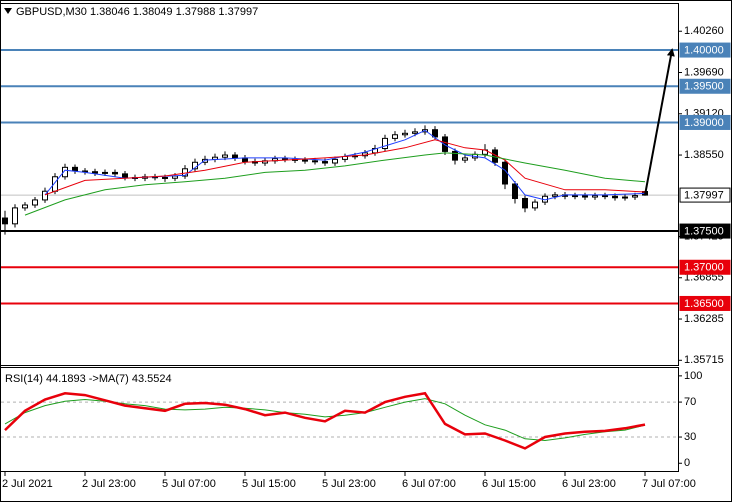  What do you see at coordinates (8, 11) in the screenshot?
I see `menu-triangle` at bounding box center [8, 11].